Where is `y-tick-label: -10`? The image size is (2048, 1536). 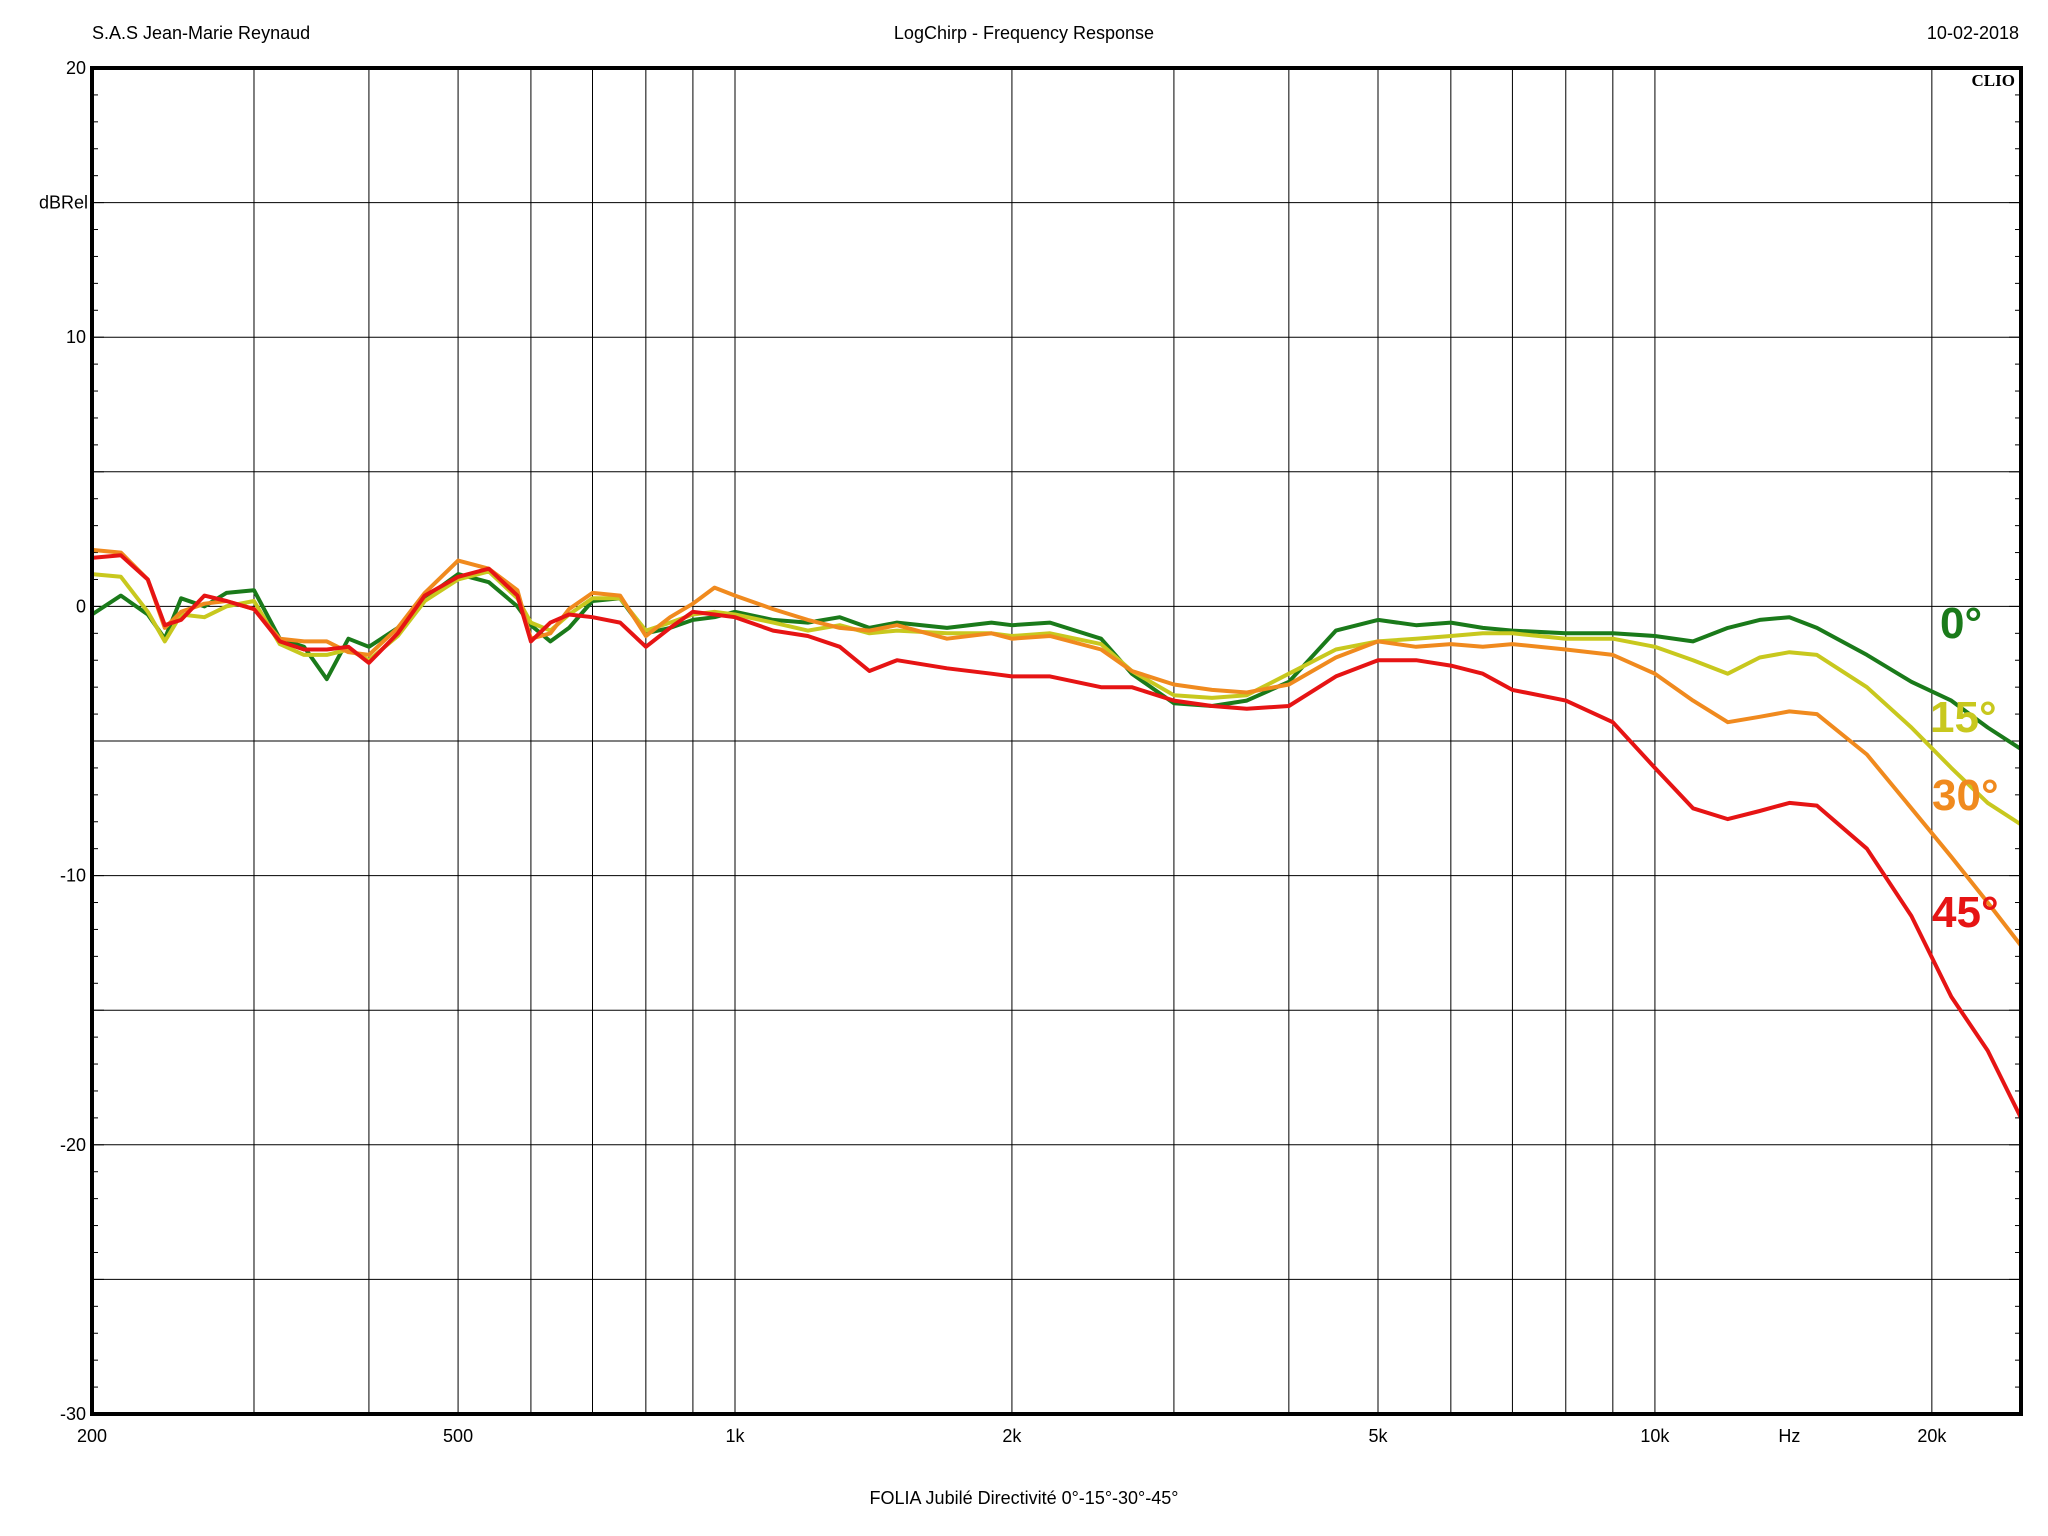 y-tick-label: -10 is located at coordinates (73, 876).